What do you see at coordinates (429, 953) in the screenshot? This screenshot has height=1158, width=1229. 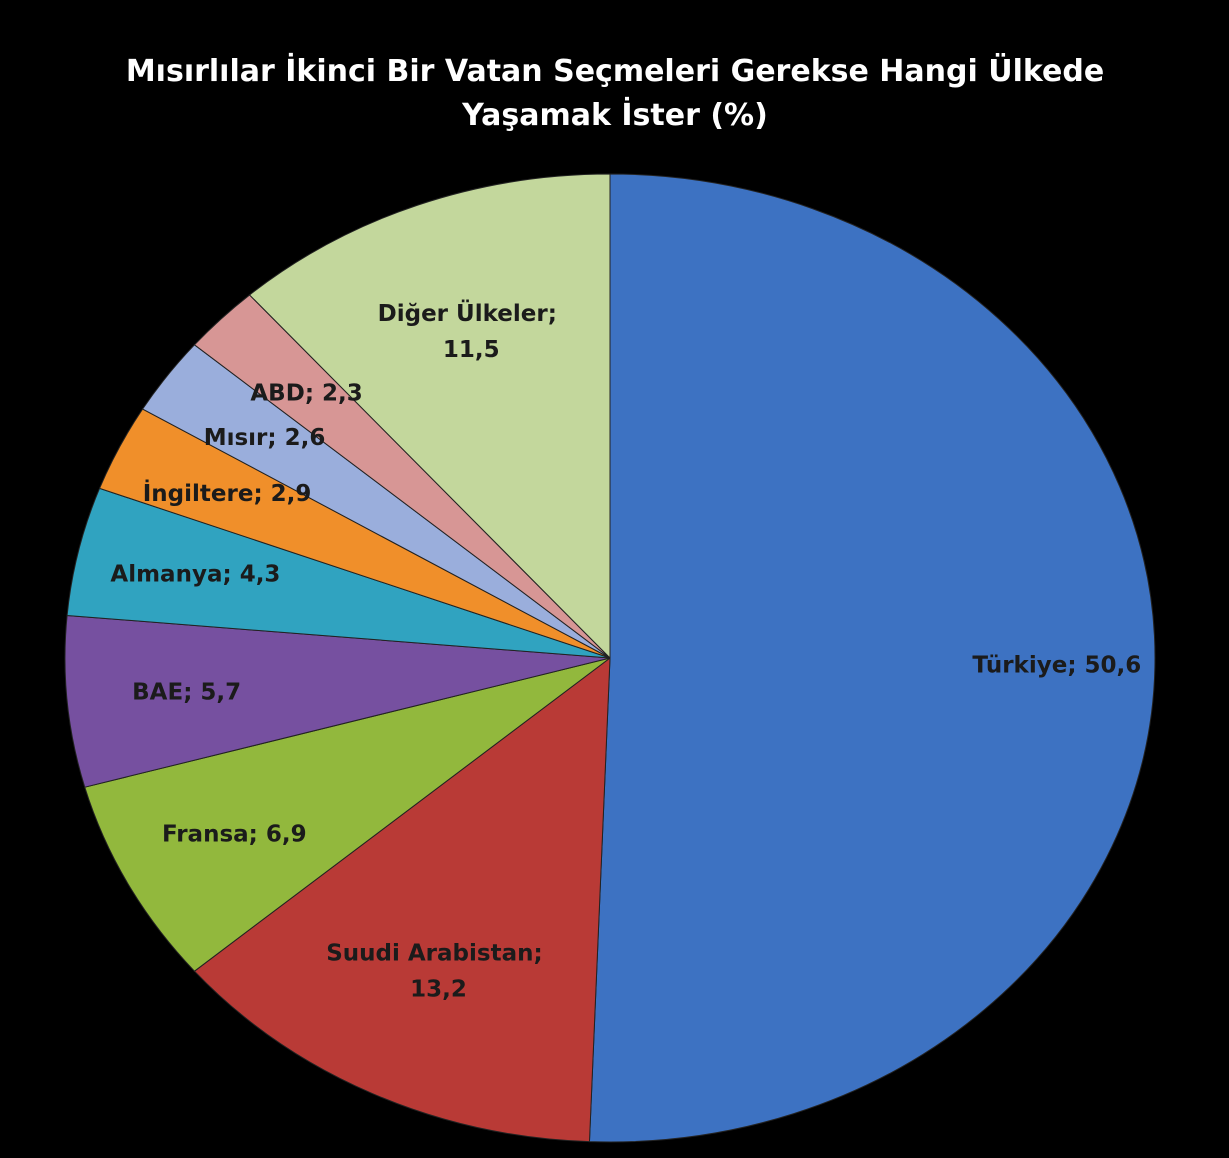 I see `label-category: Suudi Arabistan` at bounding box center [429, 953].